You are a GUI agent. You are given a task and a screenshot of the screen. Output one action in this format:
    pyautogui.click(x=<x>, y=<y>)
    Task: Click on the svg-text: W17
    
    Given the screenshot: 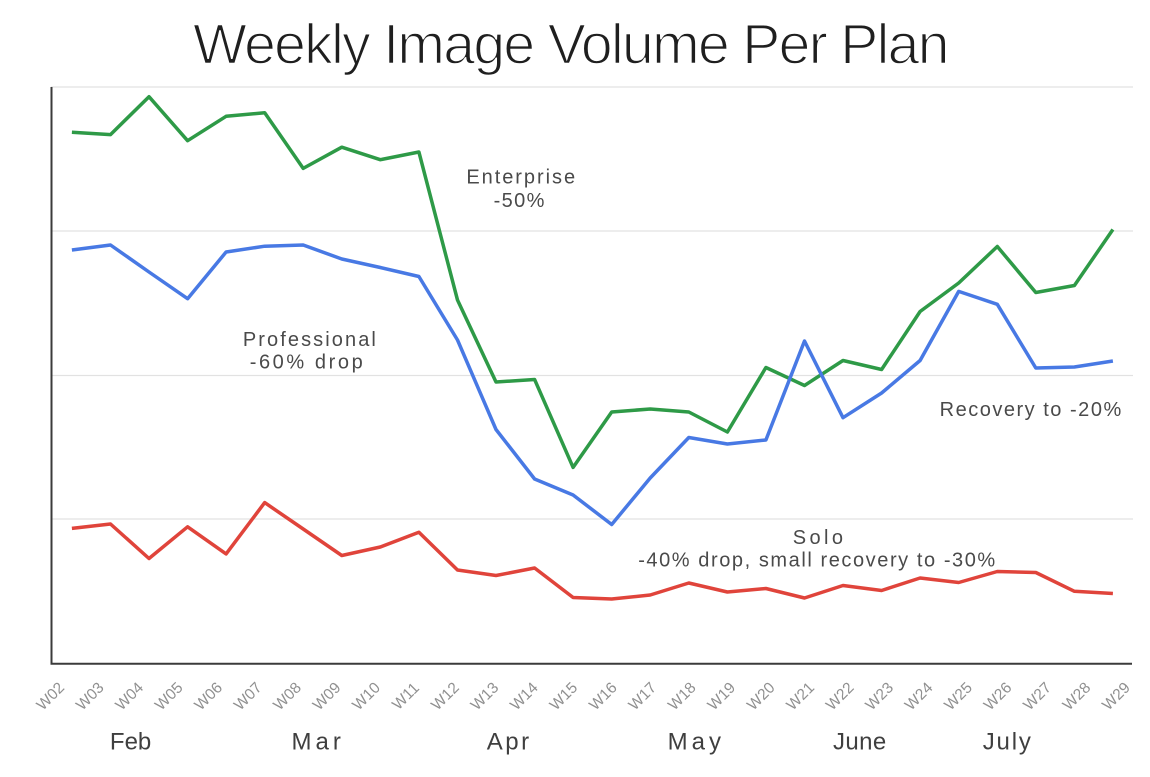 What is the action you would take?
    pyautogui.click(x=643, y=696)
    